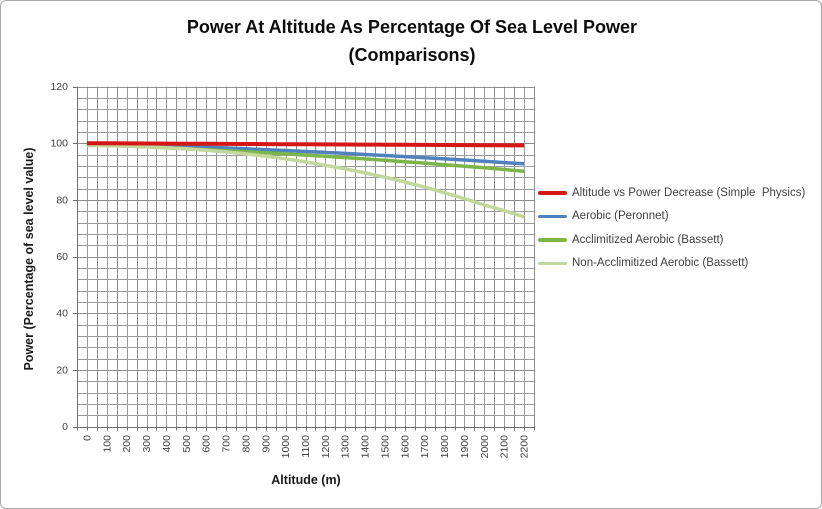 Image resolution: width=822 pixels, height=509 pixels. Describe the element at coordinates (465, 447) in the screenshot. I see `x-tick-label: 1900` at that location.